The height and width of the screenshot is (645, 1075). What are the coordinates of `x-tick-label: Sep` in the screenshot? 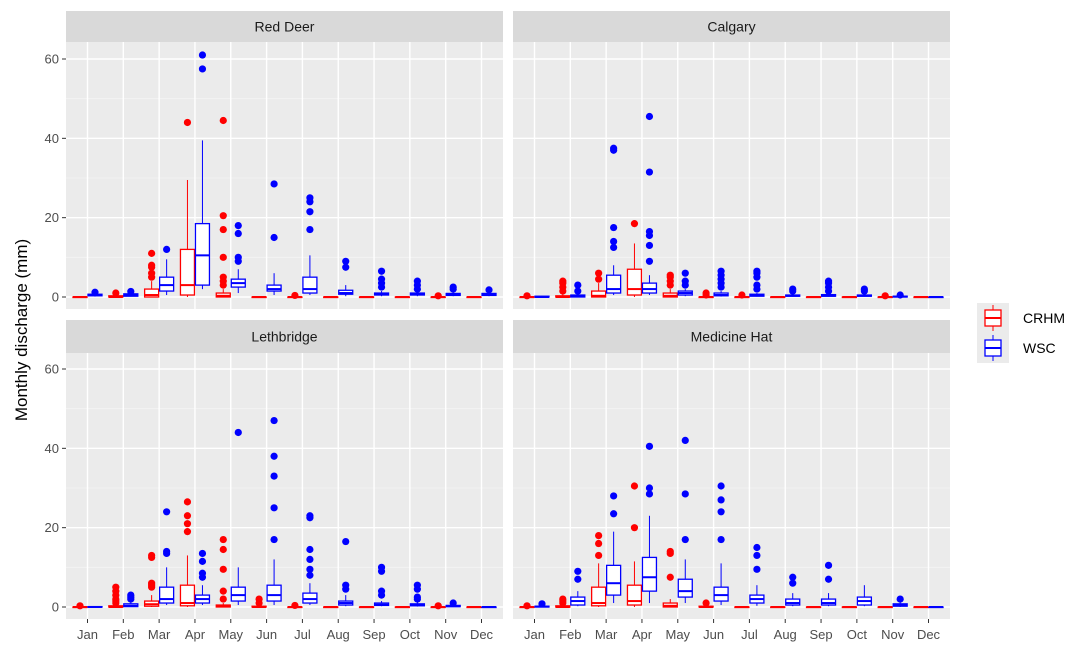 It's located at (373, 634).